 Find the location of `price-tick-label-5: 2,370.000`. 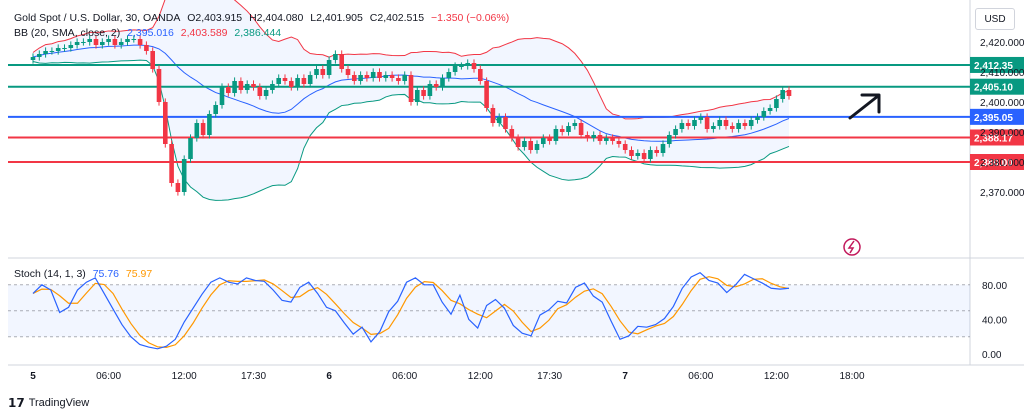

price-tick-label-5: 2,370.000 is located at coordinates (1002, 193).